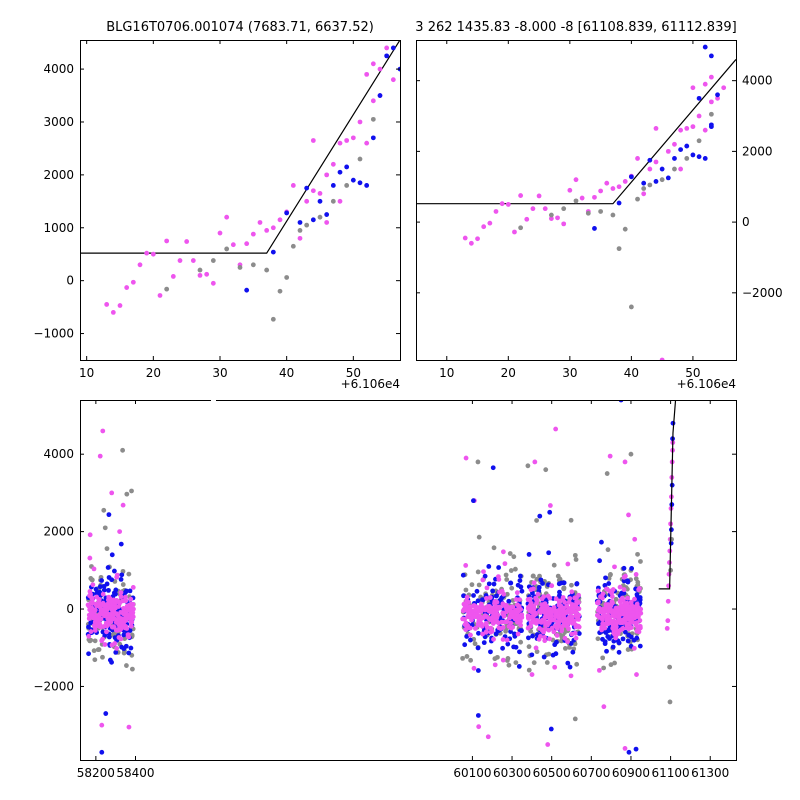  I want to click on top-left-title: BLG16T0706.001074 (7683.71, 6637.52), so click(240, 27).